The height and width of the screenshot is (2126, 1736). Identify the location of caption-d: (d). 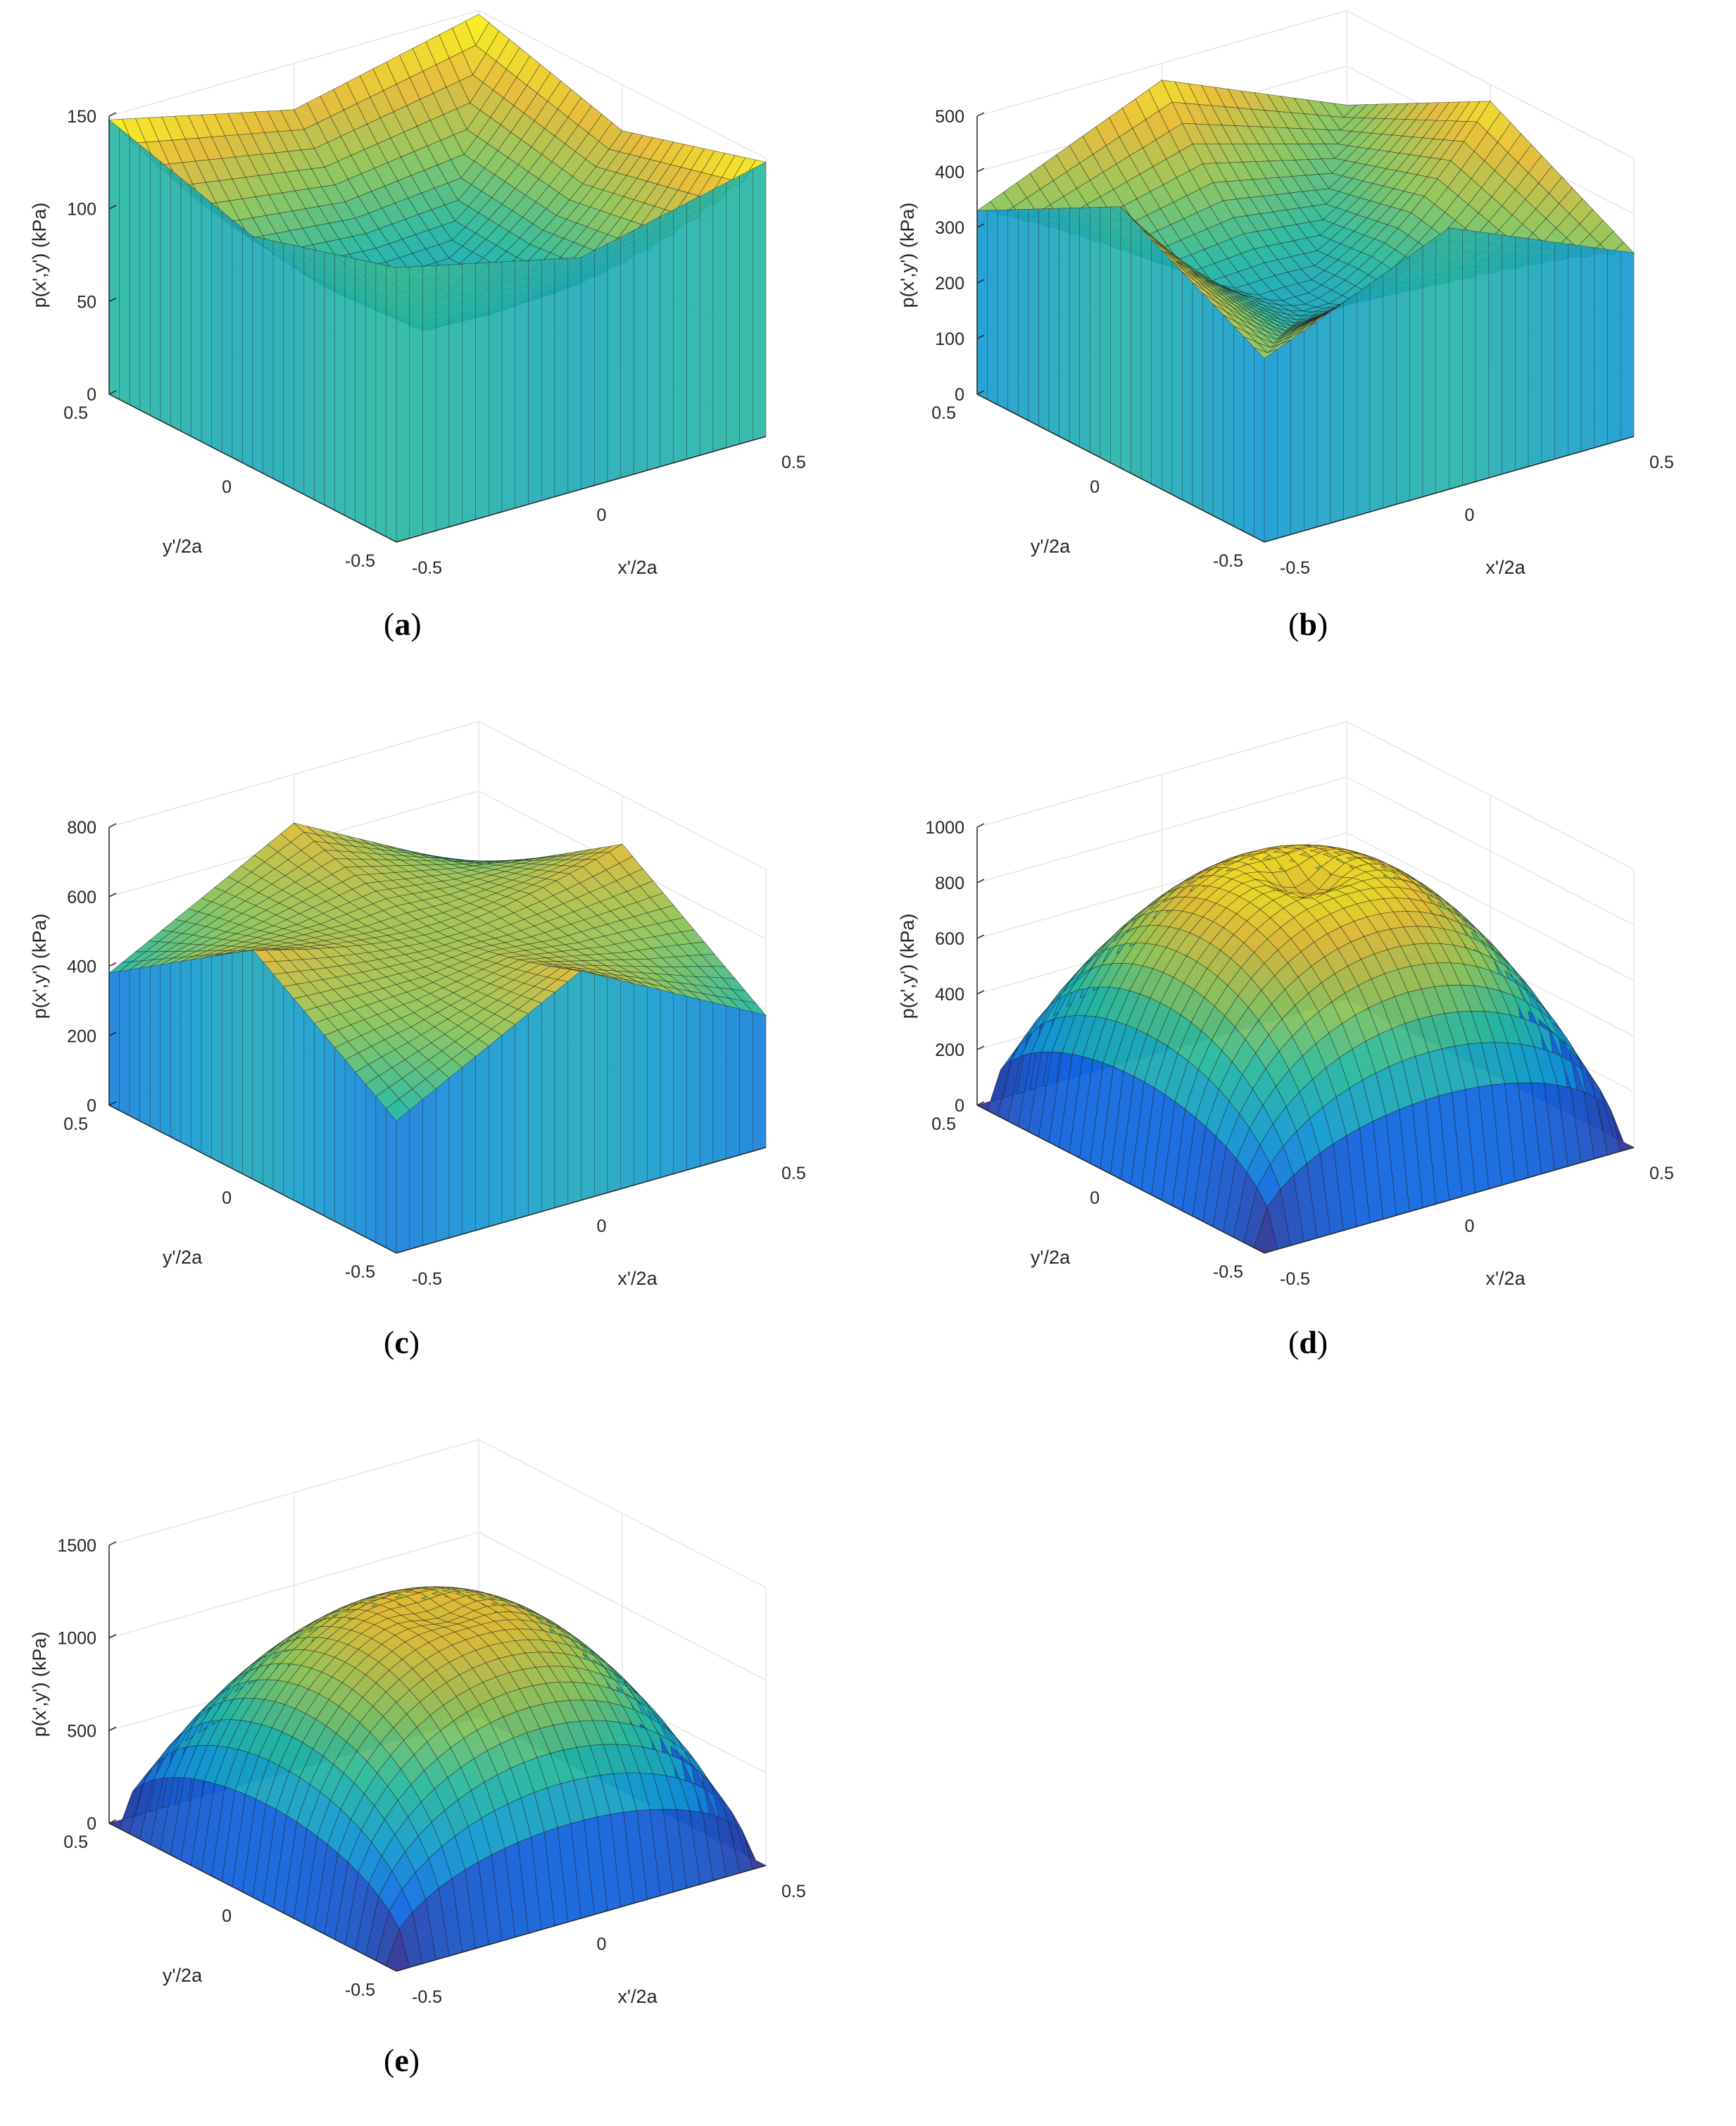
(1308, 1342).